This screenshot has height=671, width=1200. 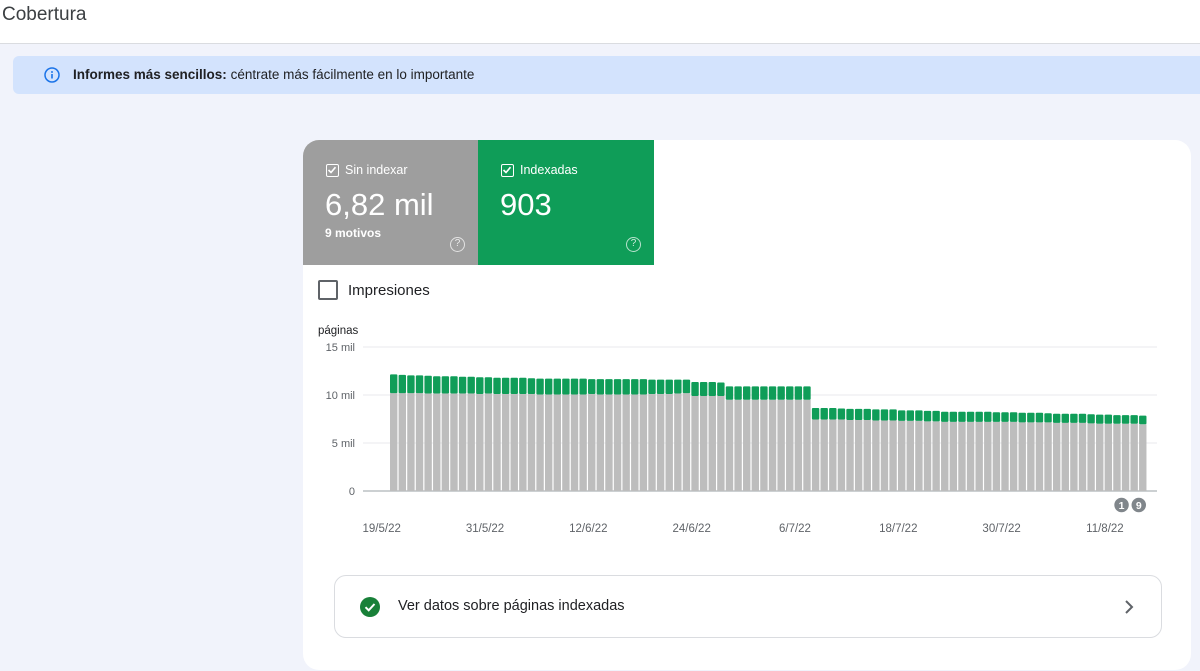 What do you see at coordinates (1139, 506) in the screenshot?
I see `annotation-label: 9` at bounding box center [1139, 506].